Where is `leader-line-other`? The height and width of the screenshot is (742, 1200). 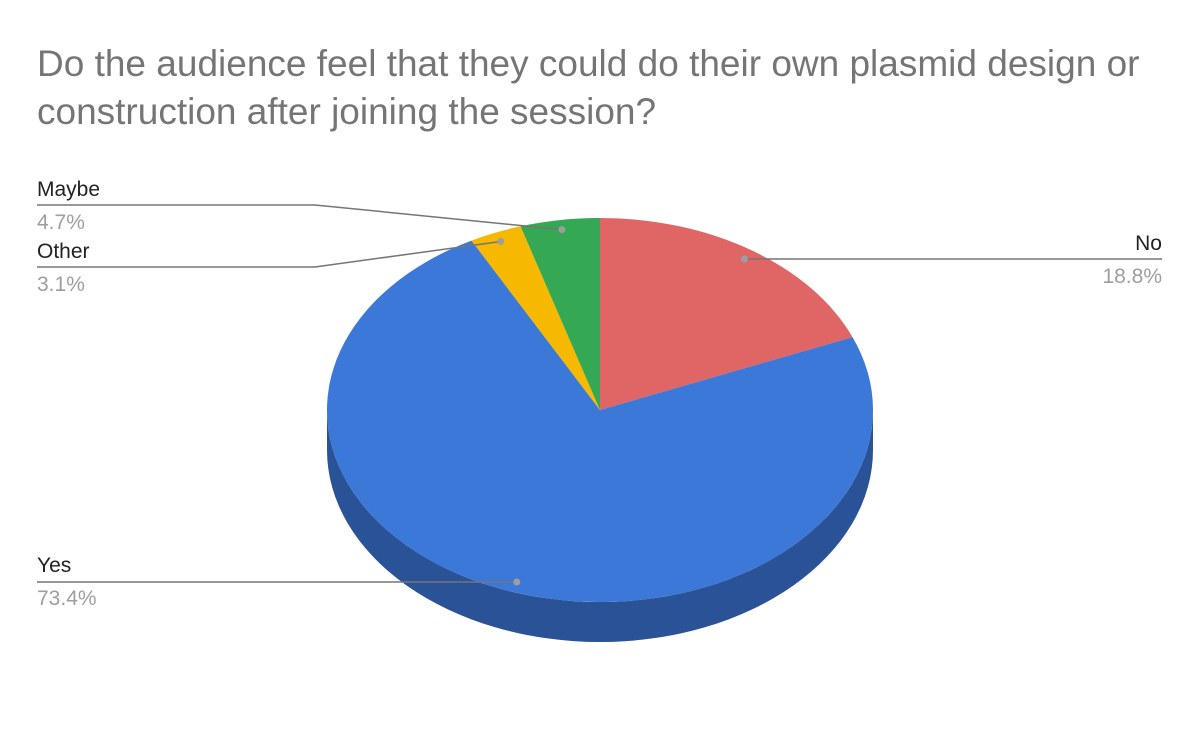
leader-line-other is located at coordinates (269, 254).